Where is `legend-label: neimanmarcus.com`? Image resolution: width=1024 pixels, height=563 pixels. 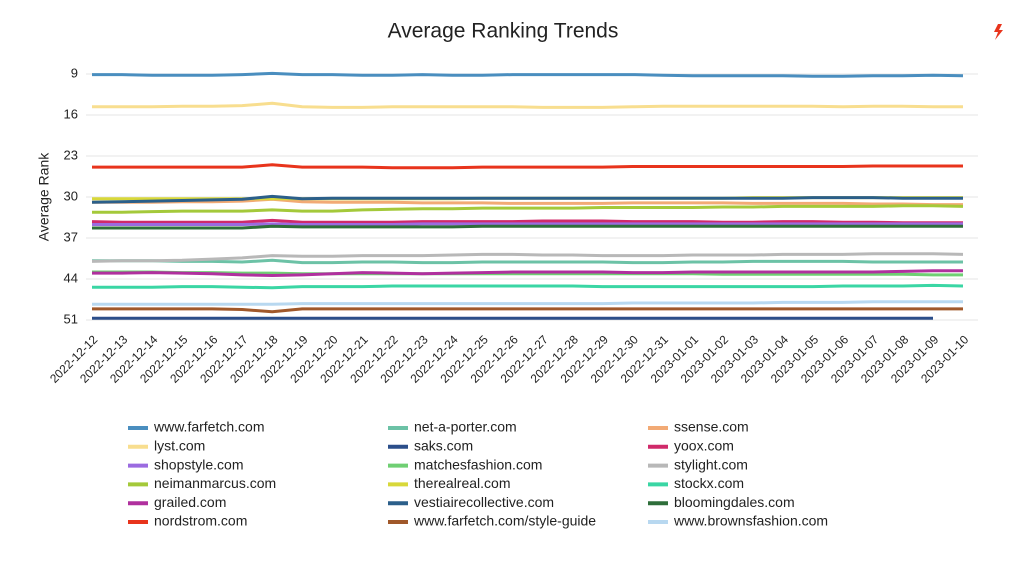
legend-label: neimanmarcus.com is located at coordinates (215, 483).